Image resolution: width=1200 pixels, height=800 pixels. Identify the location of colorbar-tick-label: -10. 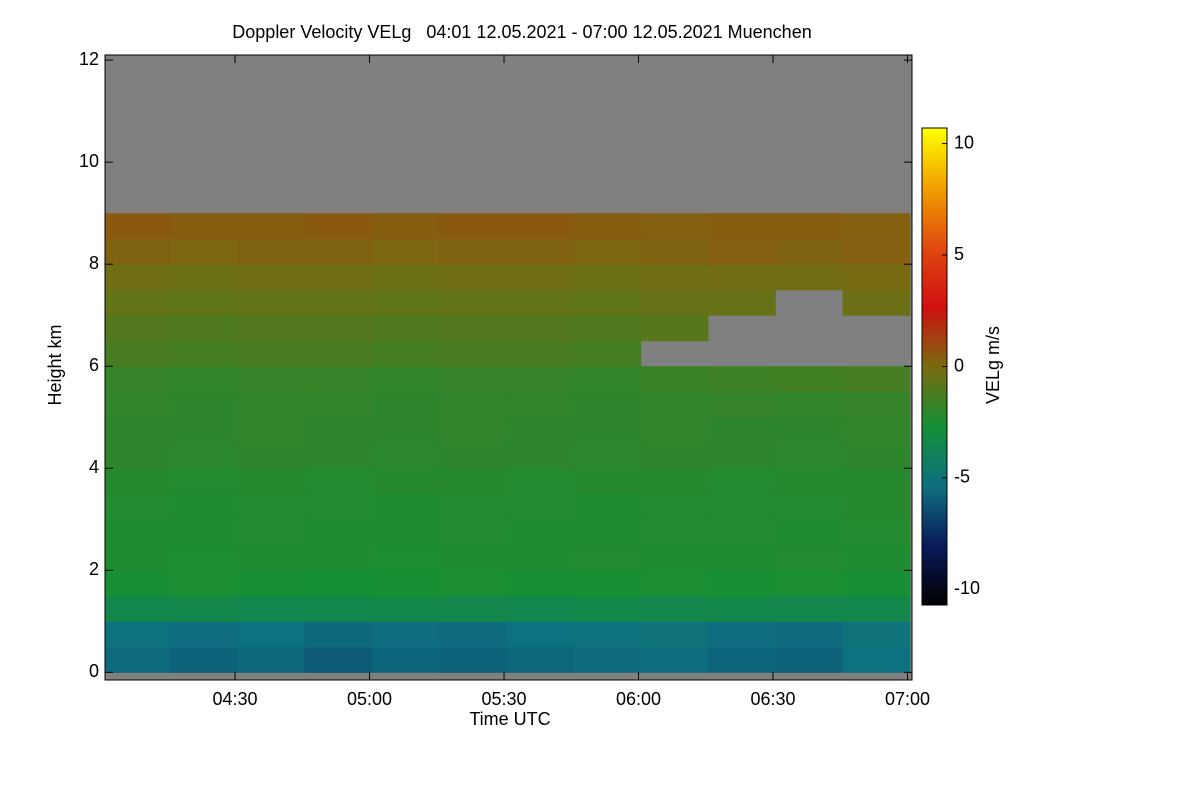
(967, 588).